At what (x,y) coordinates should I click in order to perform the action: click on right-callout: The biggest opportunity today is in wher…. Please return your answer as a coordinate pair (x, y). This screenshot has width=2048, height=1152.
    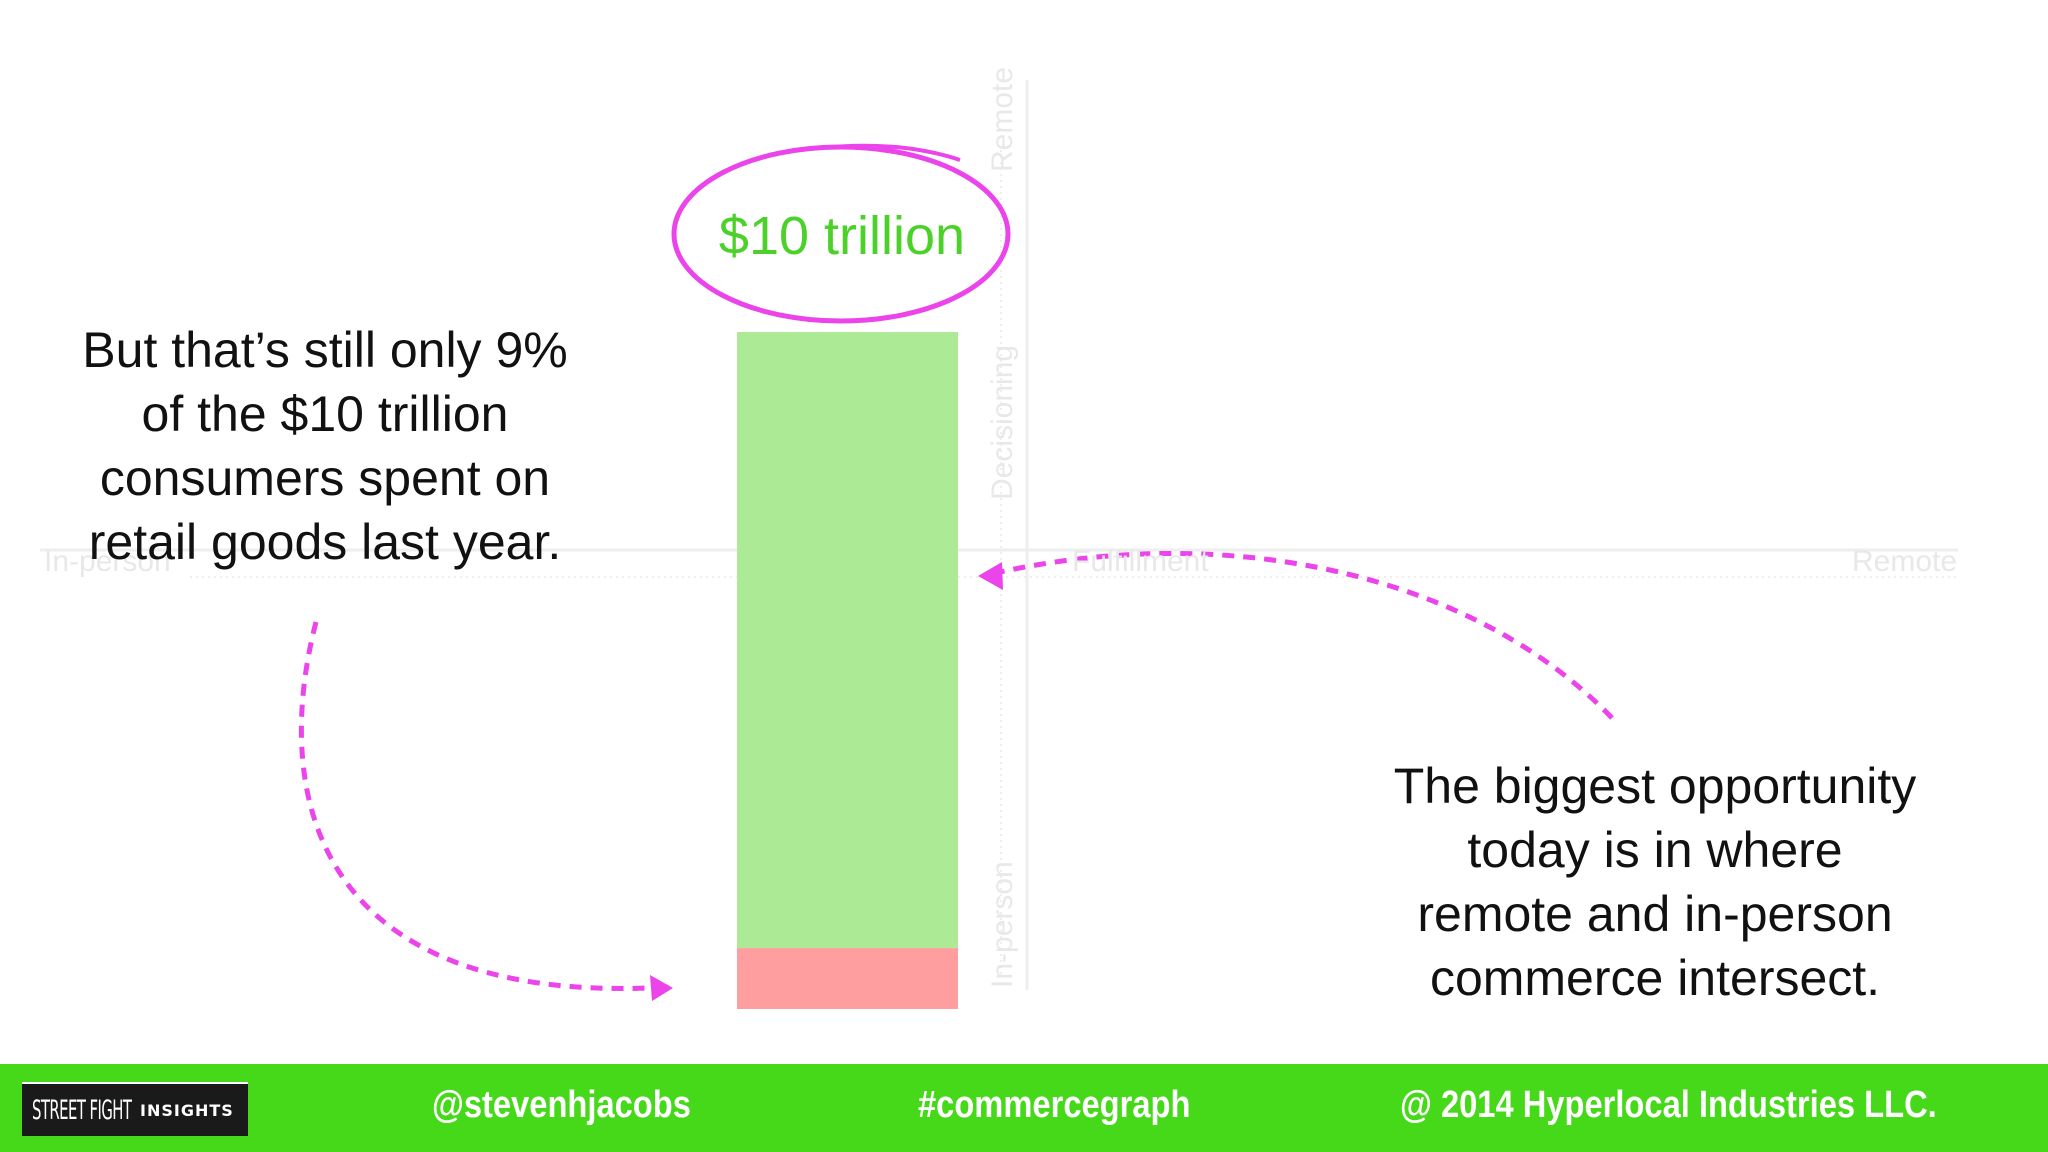
    Looking at the image, I should click on (1655, 882).